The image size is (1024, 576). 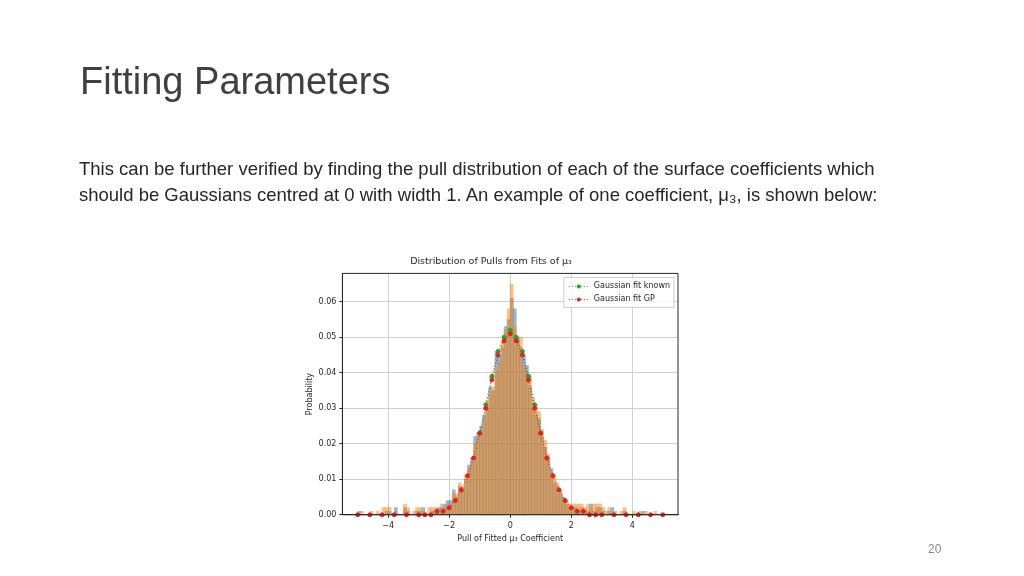 I want to click on y-tick-label: 0.05, so click(x=327, y=337).